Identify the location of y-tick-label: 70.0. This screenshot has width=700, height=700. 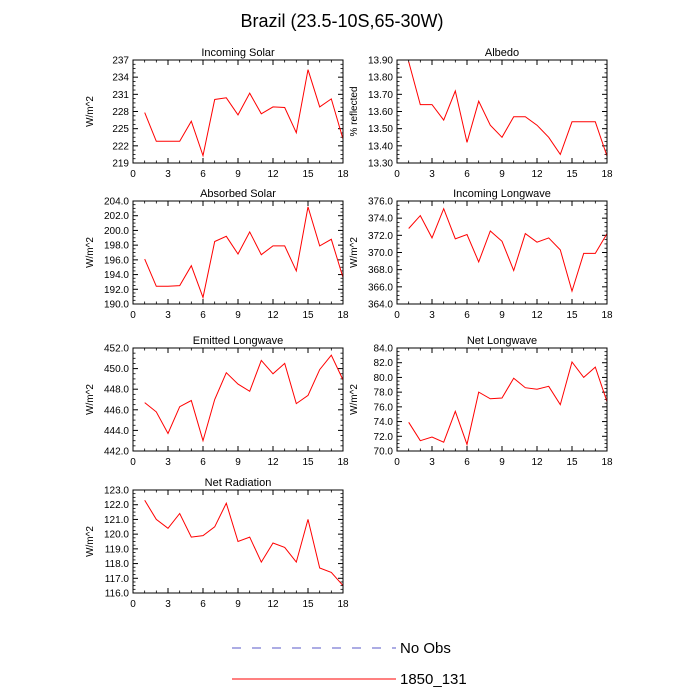
(384, 452).